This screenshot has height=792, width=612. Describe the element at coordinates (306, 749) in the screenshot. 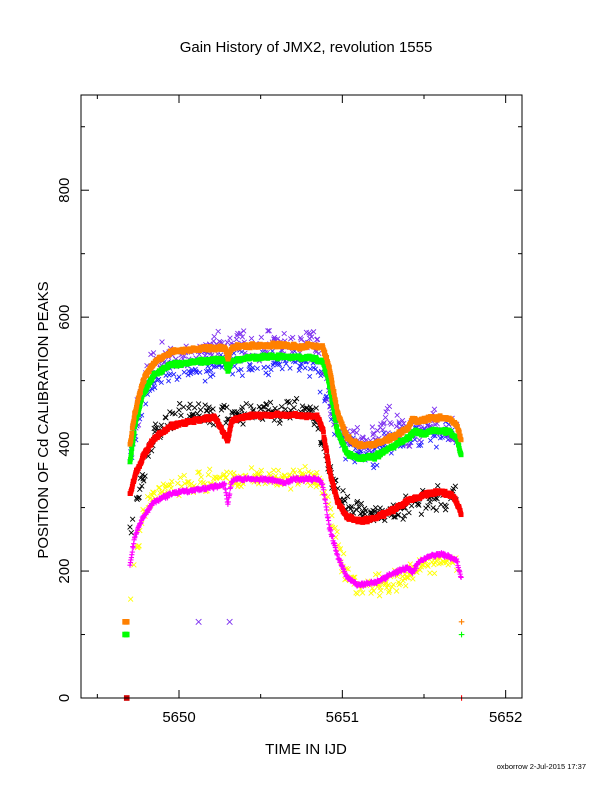

I see `x-axis-label: TIME IN IJD` at that location.